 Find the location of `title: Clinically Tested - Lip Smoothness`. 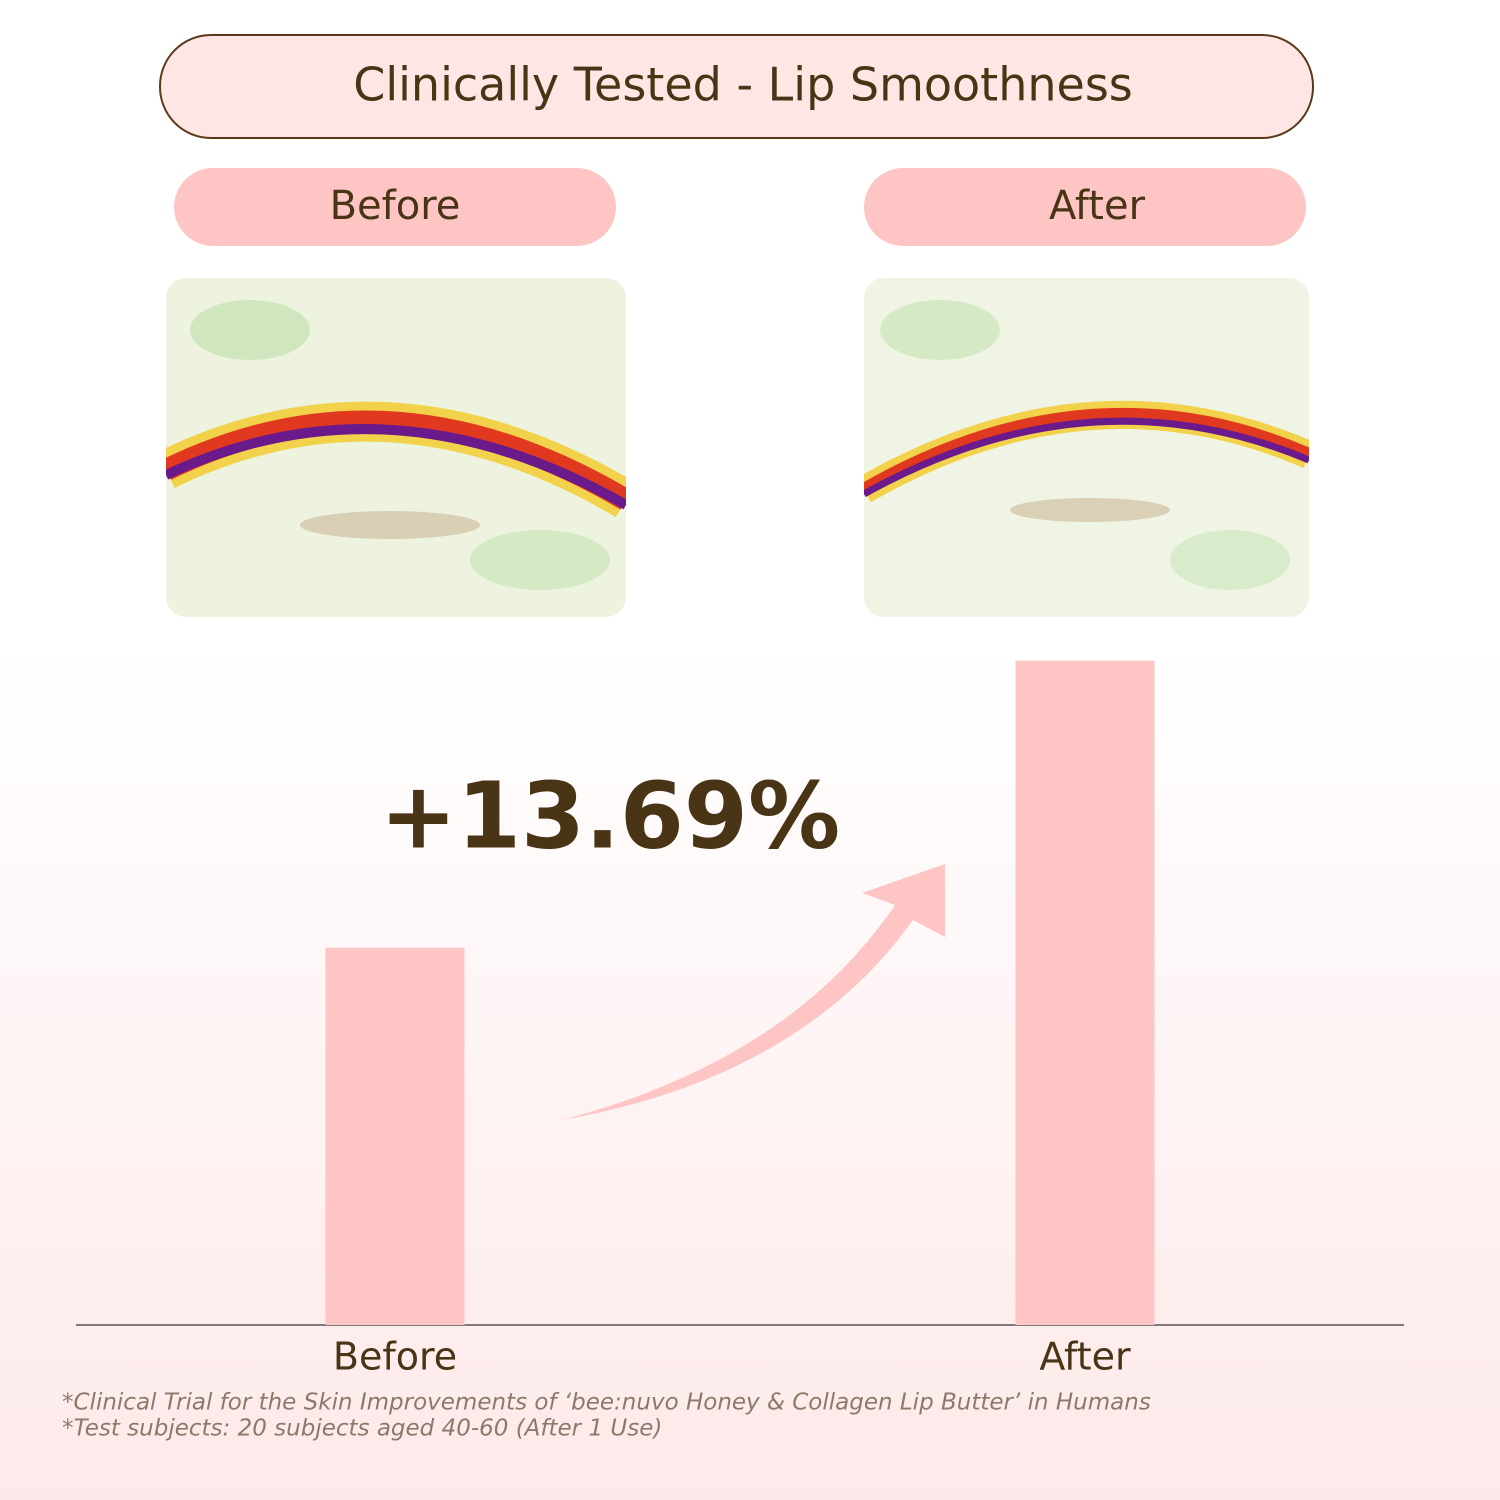

title: Clinically Tested - Lip Smoothness is located at coordinates (743, 85).